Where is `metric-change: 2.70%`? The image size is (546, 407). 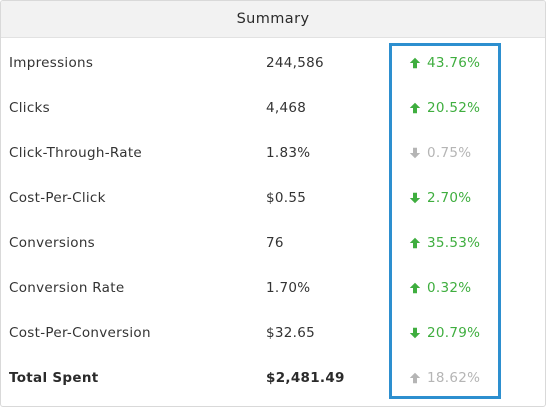 metric-change: 2.70% is located at coordinates (440, 198).